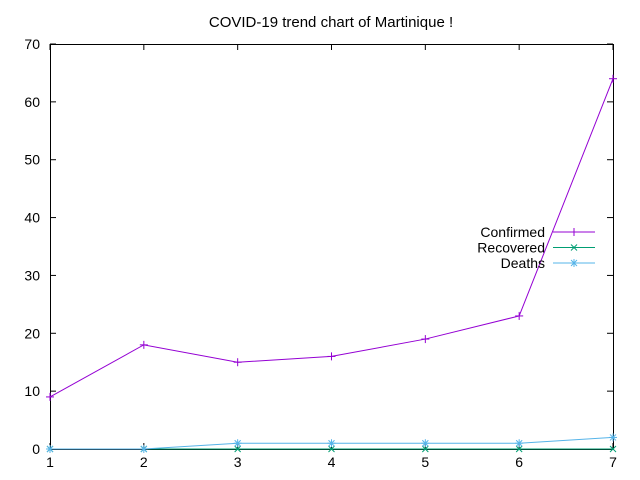 The height and width of the screenshot is (480, 640). Describe the element at coordinates (613, 462) in the screenshot. I see `x-tick-label: 7` at that location.